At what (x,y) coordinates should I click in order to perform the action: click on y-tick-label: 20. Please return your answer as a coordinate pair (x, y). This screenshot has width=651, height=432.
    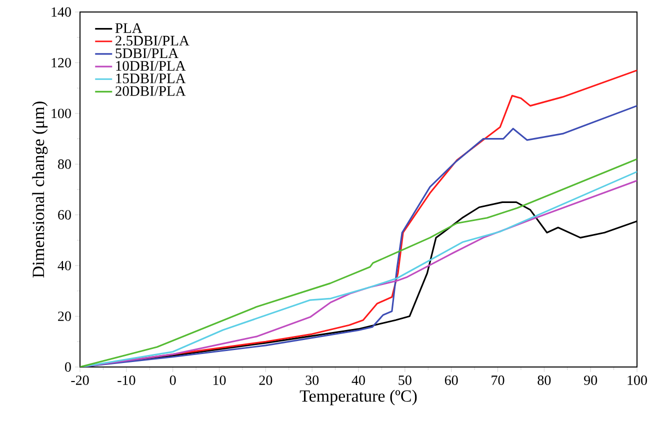
    Looking at the image, I should click on (64, 317).